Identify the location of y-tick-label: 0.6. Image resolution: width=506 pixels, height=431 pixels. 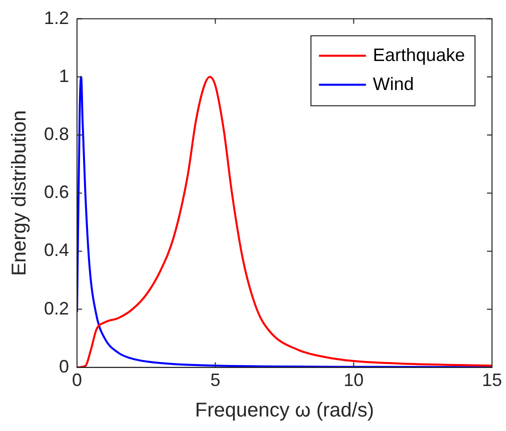
(57, 192).